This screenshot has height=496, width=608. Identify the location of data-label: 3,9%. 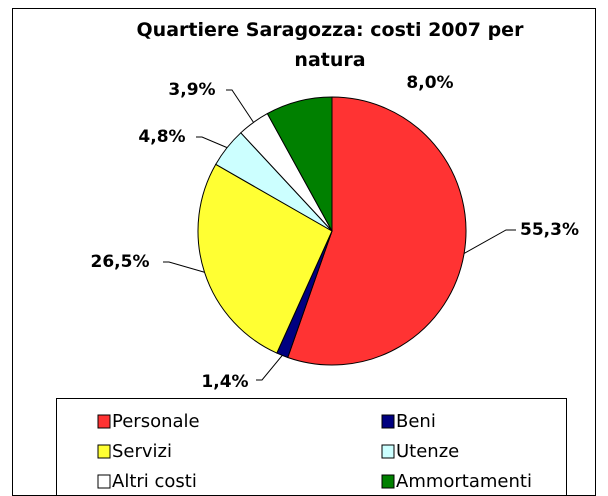
(191, 90).